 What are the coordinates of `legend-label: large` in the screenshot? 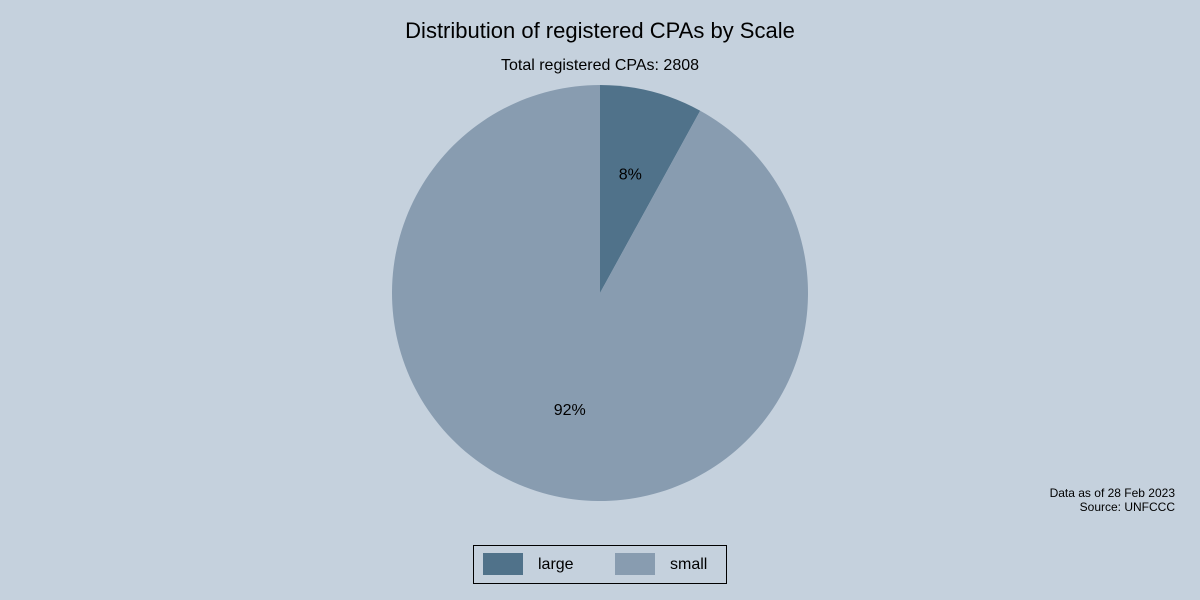 It's located at (556, 564).